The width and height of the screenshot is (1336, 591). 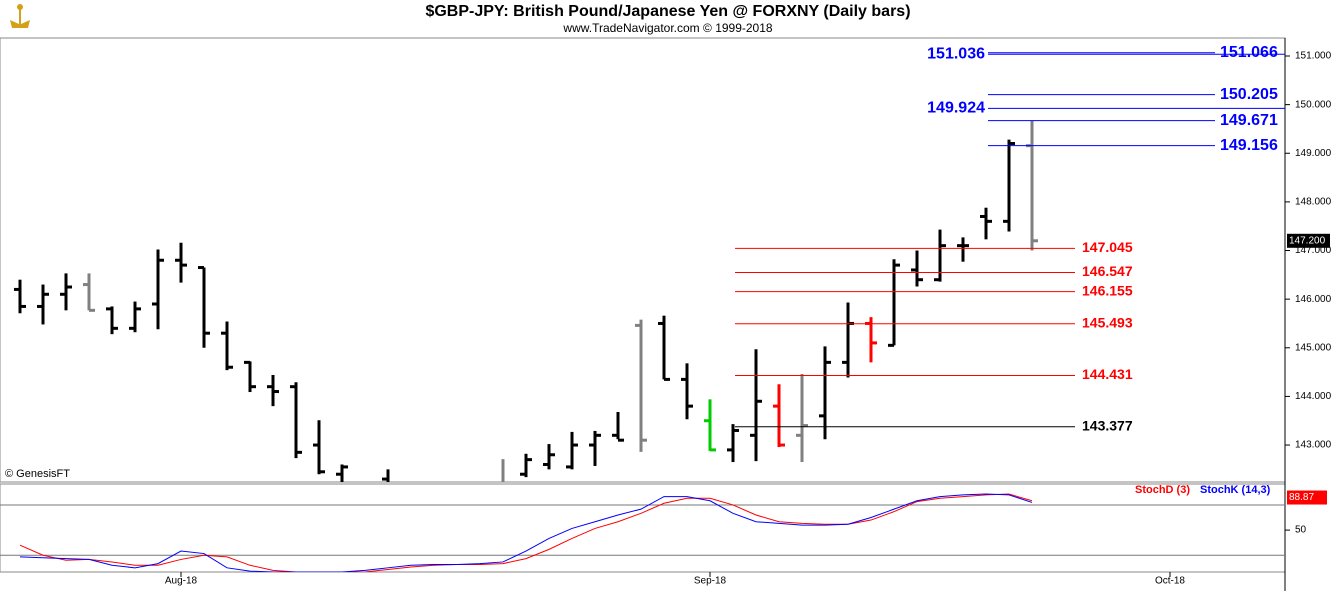 What do you see at coordinates (181, 581) in the screenshot?
I see `x-tick-label: Aug-18` at bounding box center [181, 581].